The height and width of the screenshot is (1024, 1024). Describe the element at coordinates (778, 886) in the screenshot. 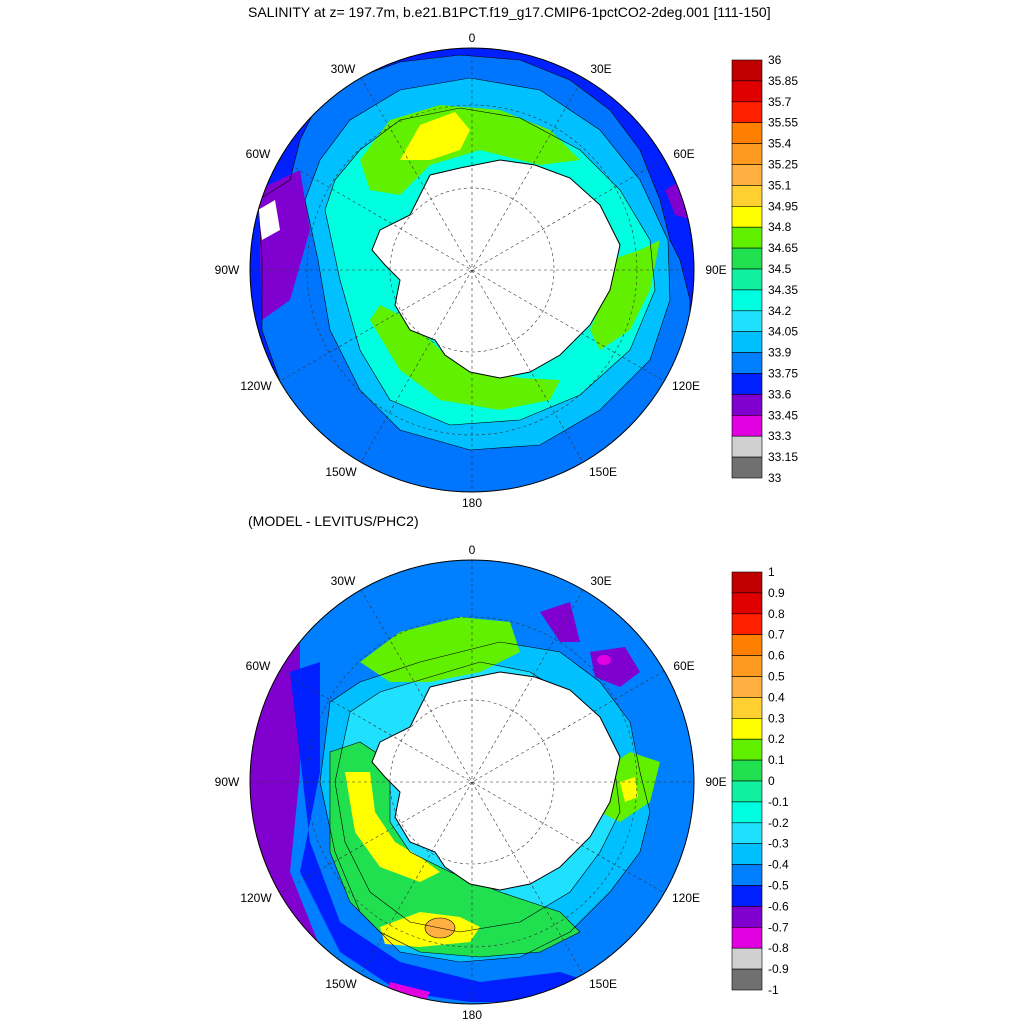

I see `difference-colorbar-tick-label: -0.5` at that location.